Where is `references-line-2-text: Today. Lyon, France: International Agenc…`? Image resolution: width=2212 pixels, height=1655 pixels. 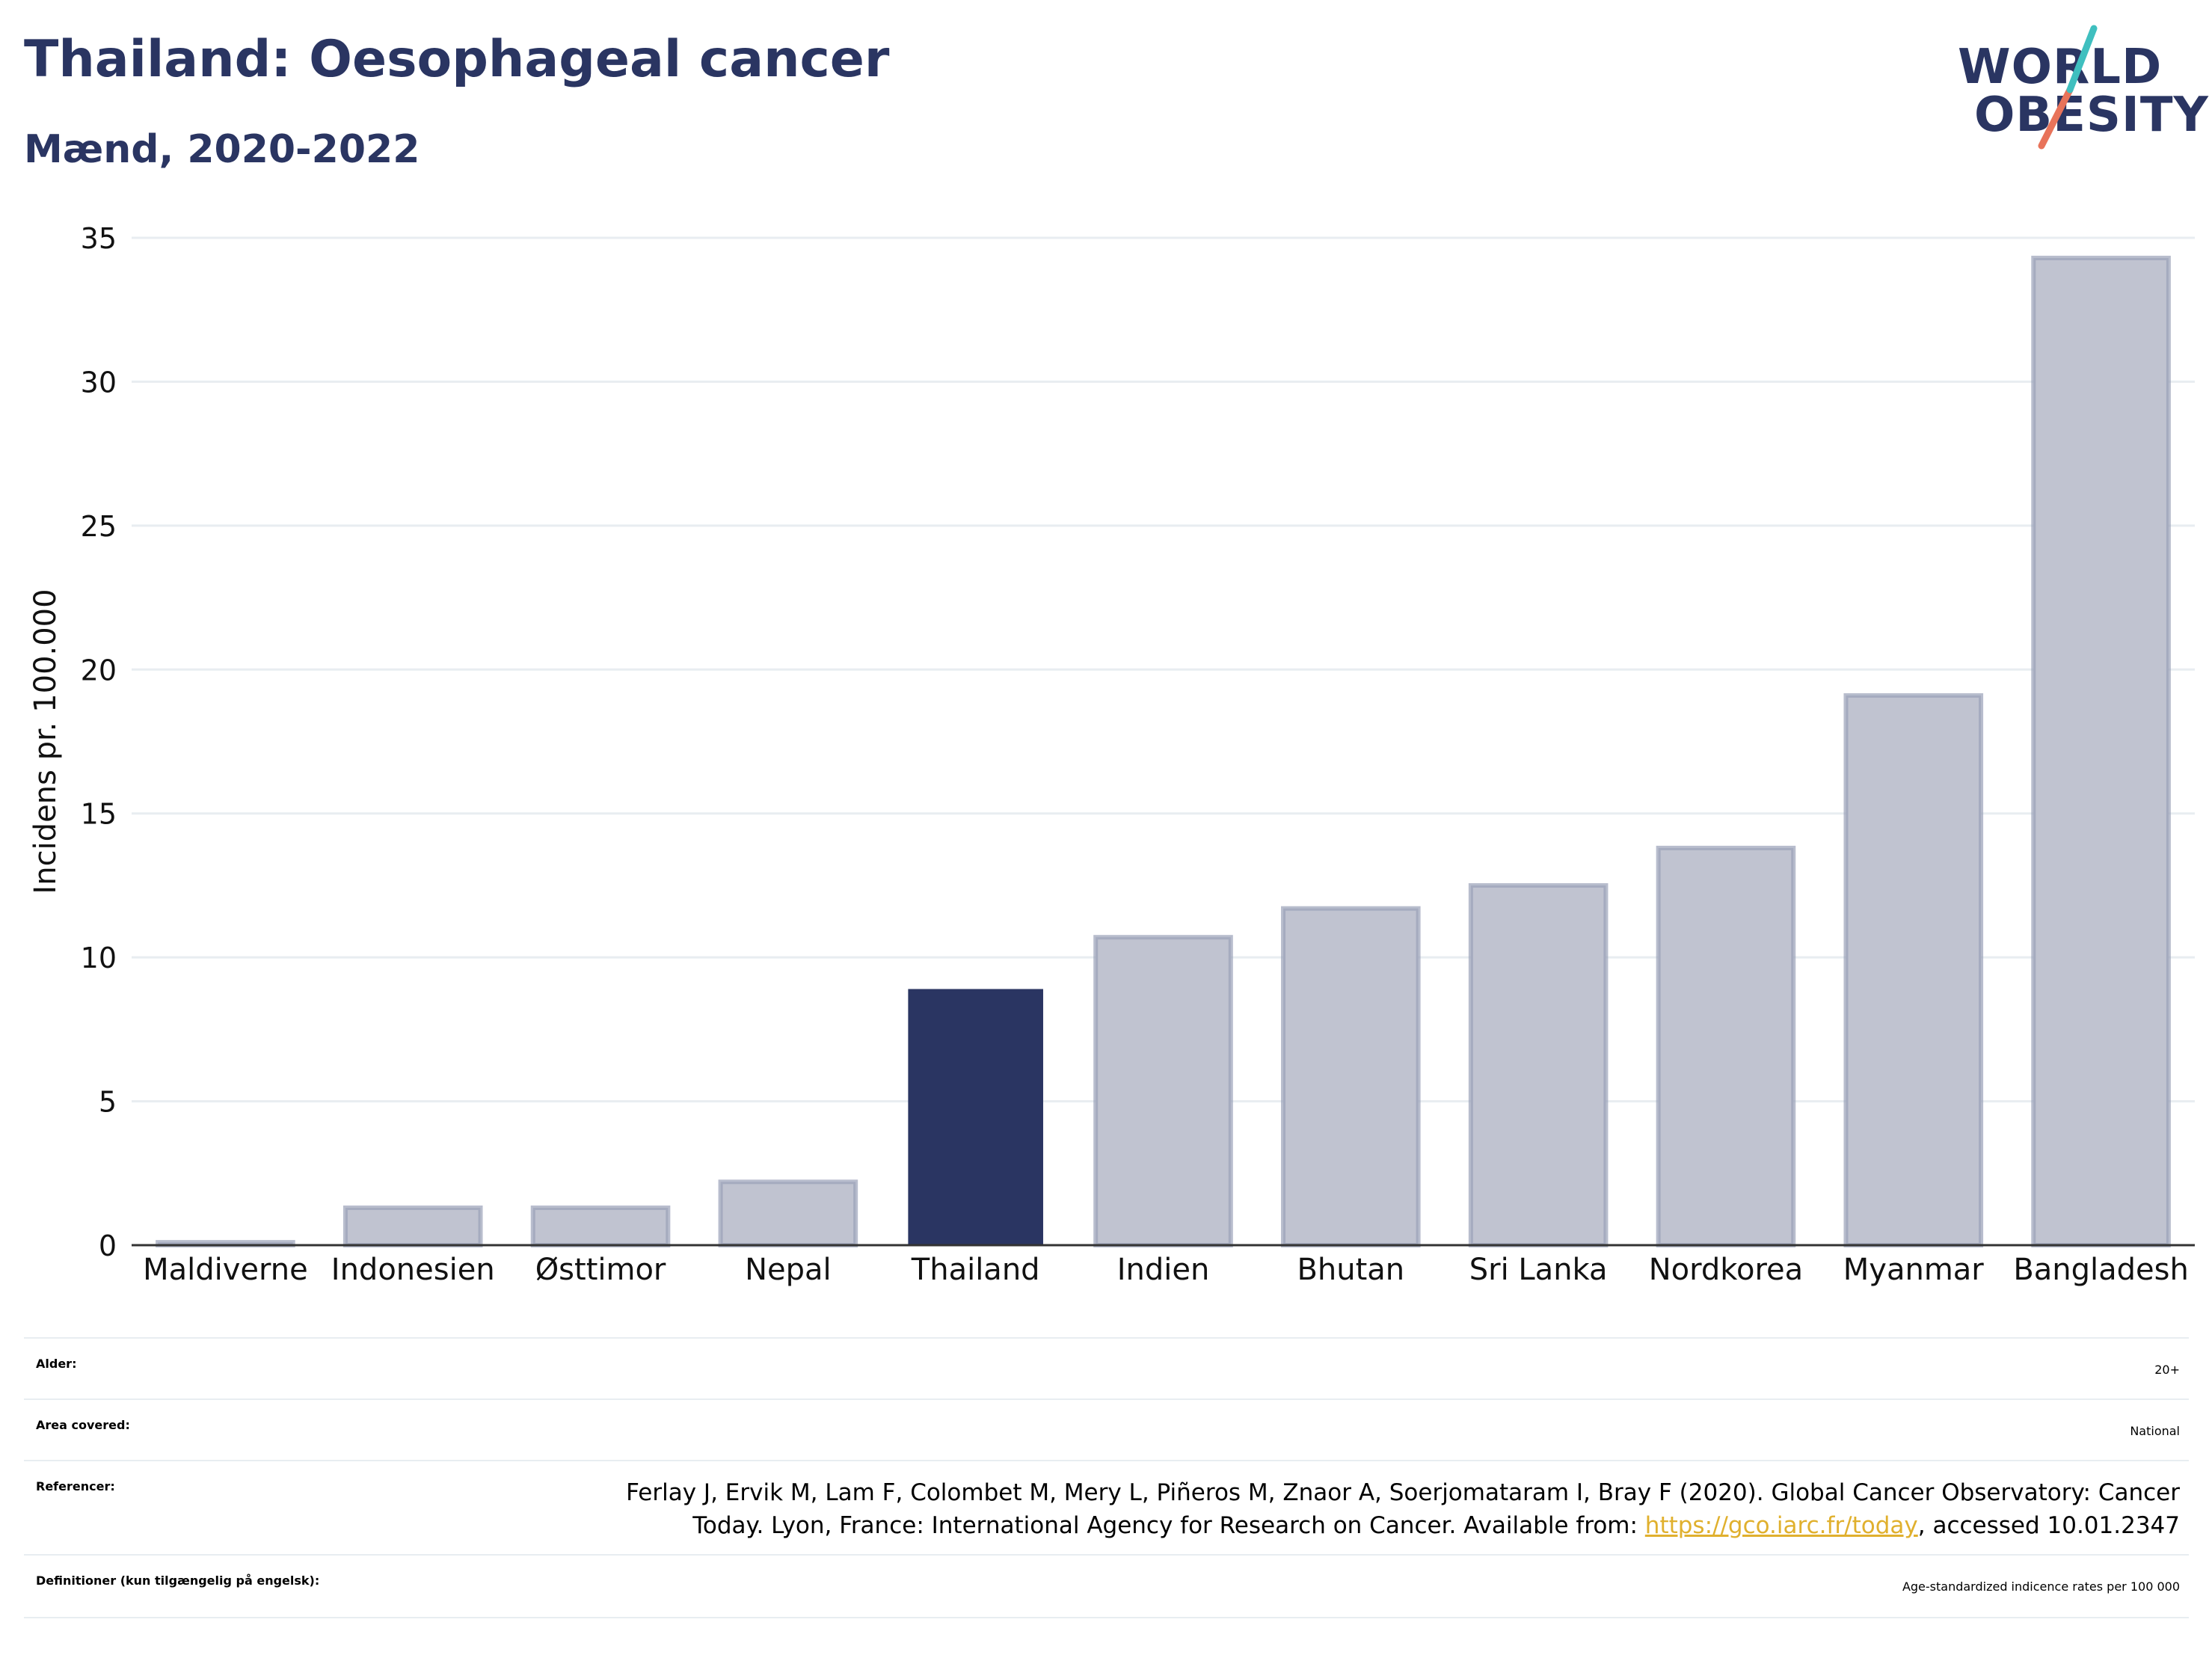
references-line-2-text: Today. Lyon, France: International Agenc… is located at coordinates (1168, 1525).